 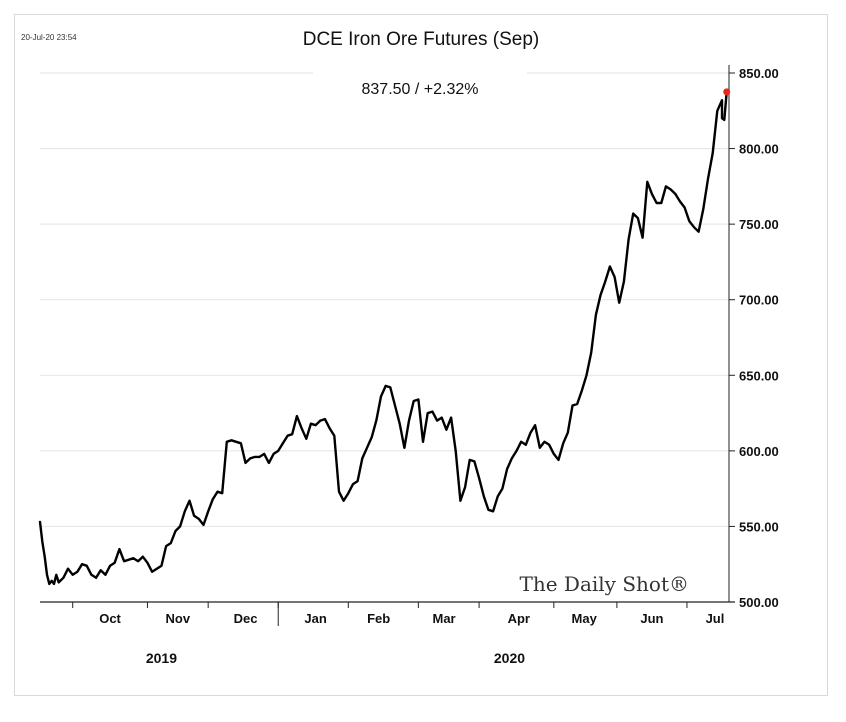 I want to click on y-tick-label: 650.00, so click(x=759, y=375).